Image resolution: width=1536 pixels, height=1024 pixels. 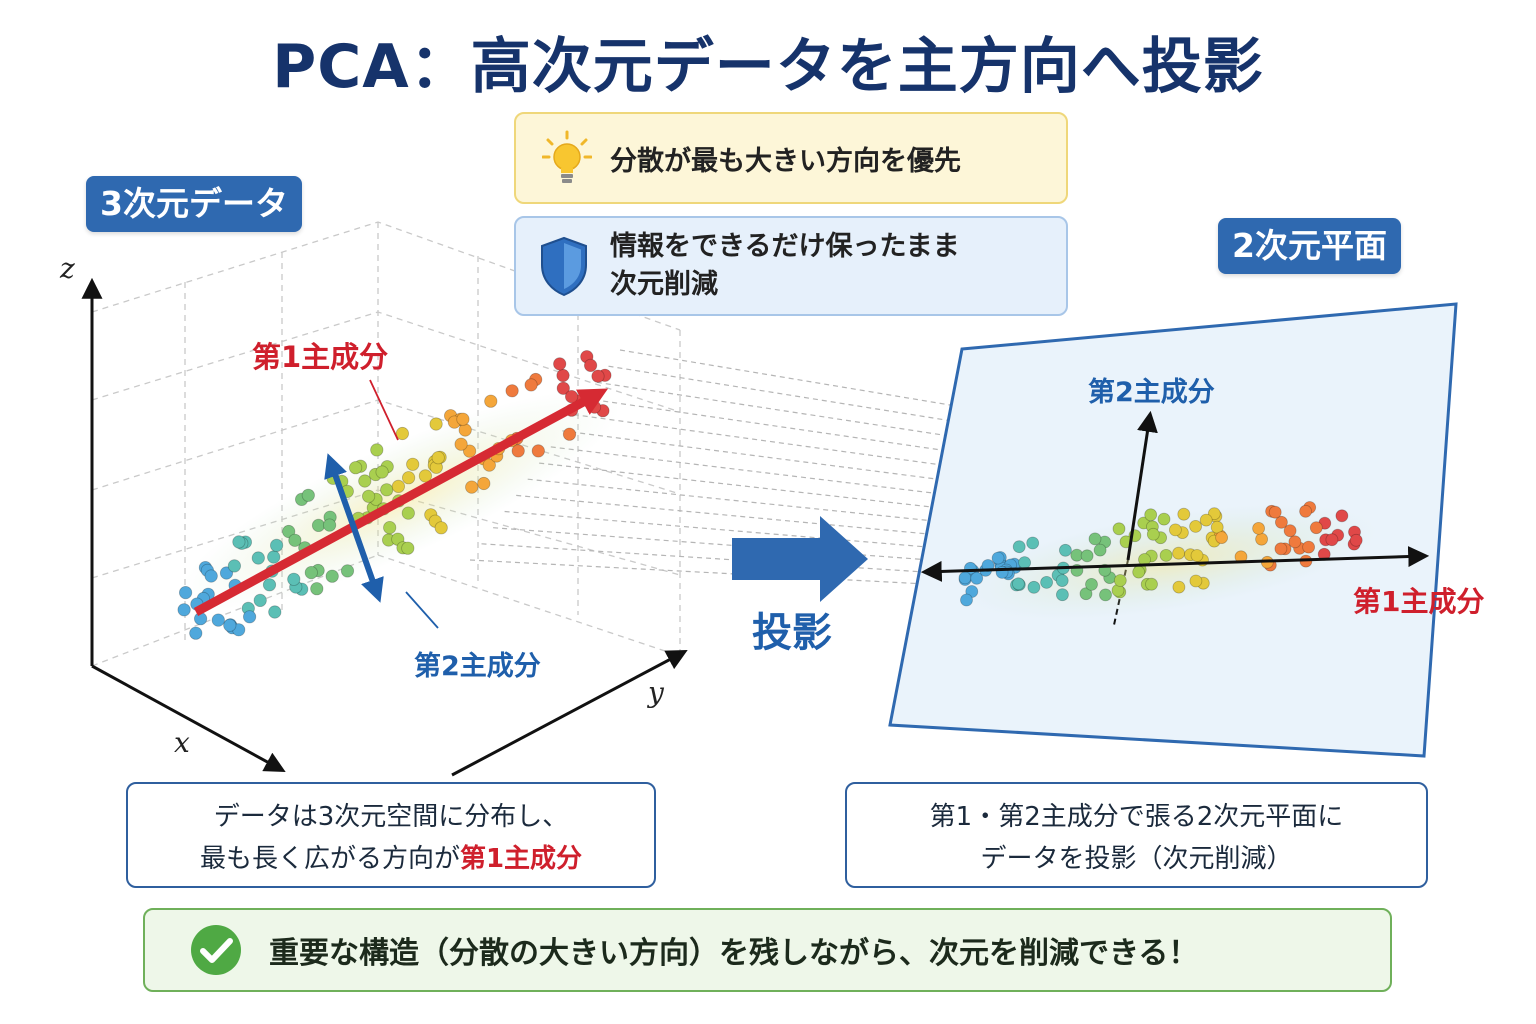 What do you see at coordinates (785, 161) in the screenshot?
I see `info-variance-text: 分散が最も大きい方向を優先` at bounding box center [785, 161].